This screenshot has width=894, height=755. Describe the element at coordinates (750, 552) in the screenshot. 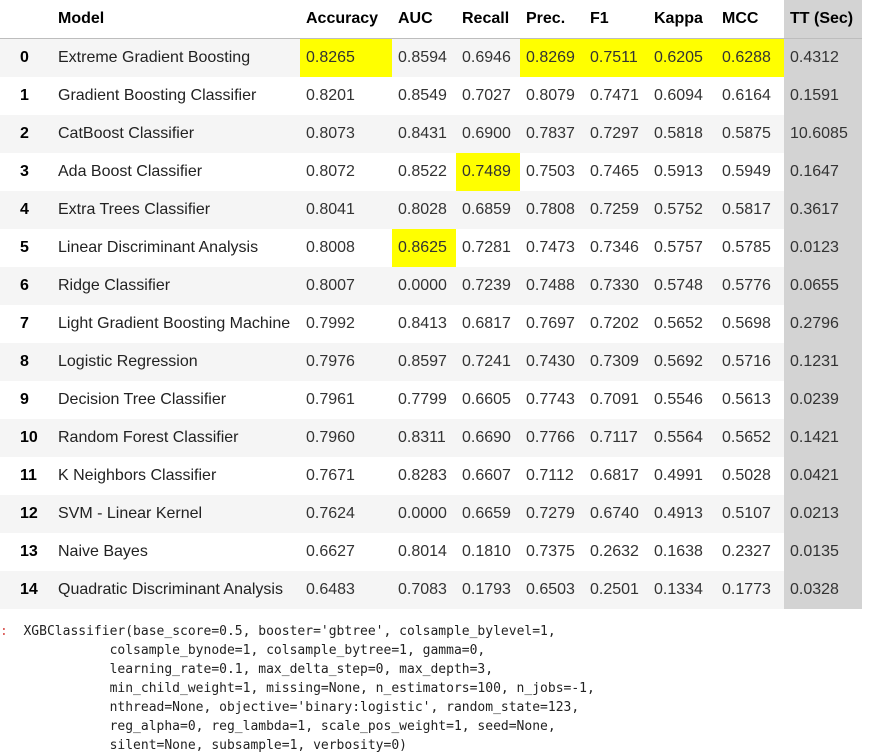

I see `mcc-cell: 0.2327` at that location.